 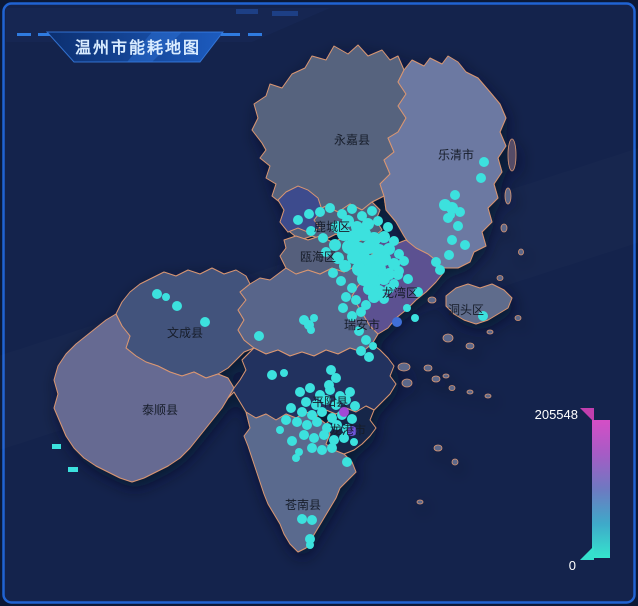 What do you see at coordinates (587, 415) in the screenshot?
I see `visualmap-handle-top` at bounding box center [587, 415].